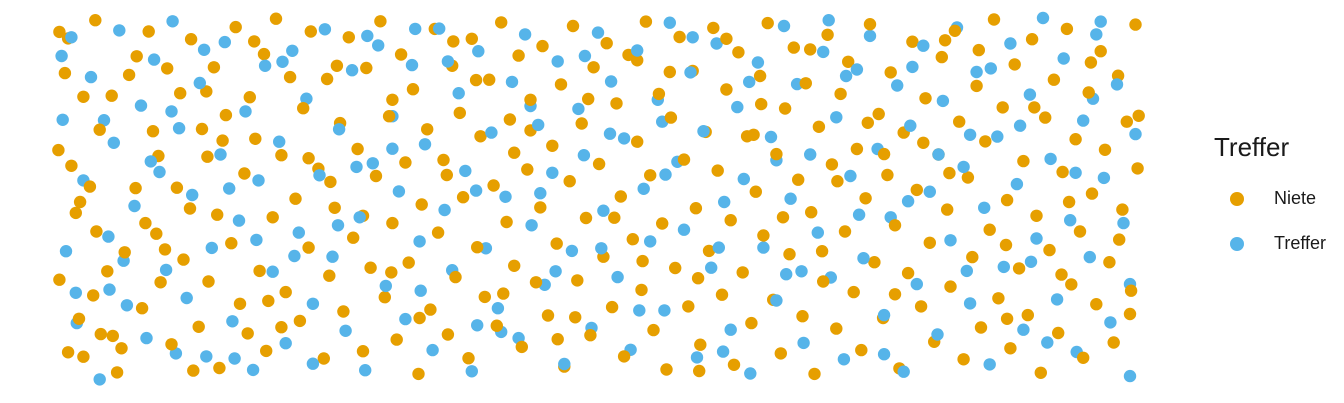  I want to click on legend-item-niete: Niete, so click(1270, 198).